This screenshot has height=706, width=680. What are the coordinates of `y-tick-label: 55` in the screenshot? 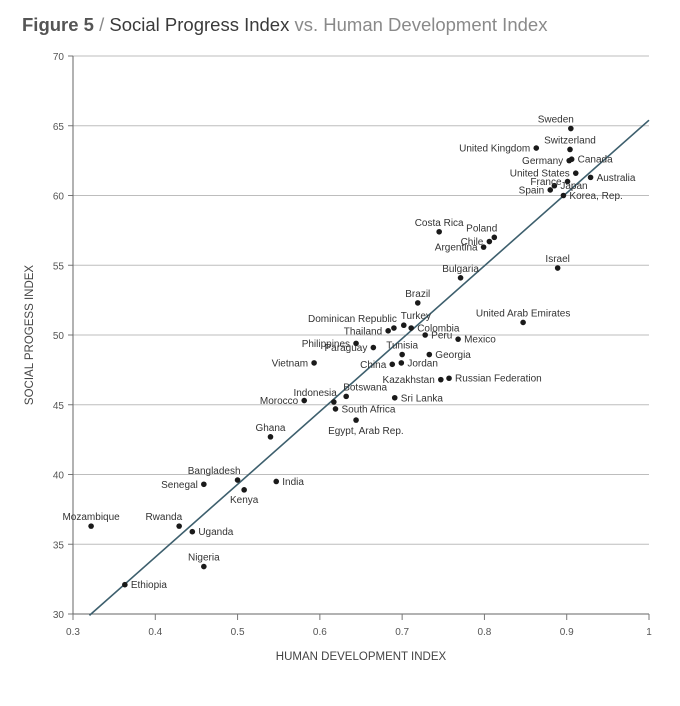 It's located at (59, 266).